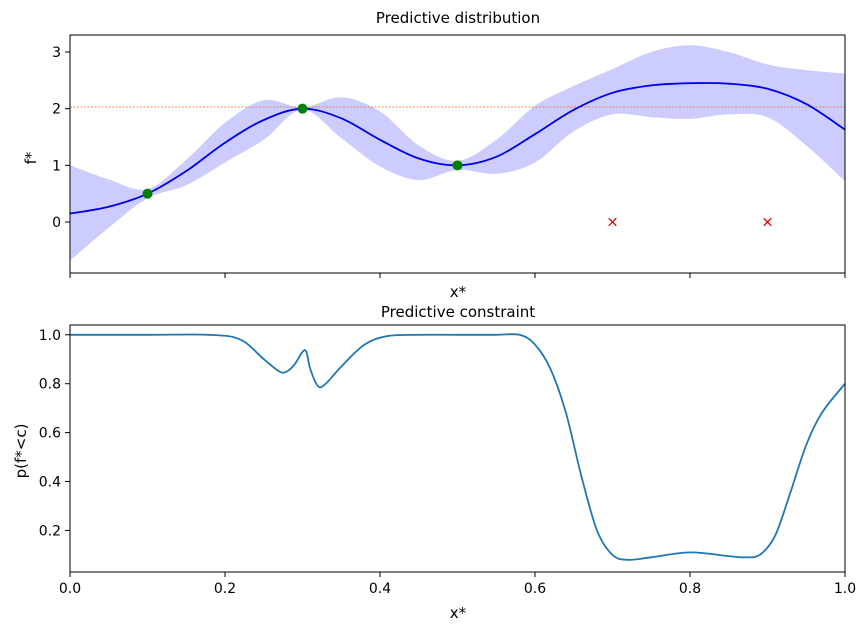  What do you see at coordinates (690, 589) in the screenshot?
I see `x-tick-label: 0.8` at bounding box center [690, 589].